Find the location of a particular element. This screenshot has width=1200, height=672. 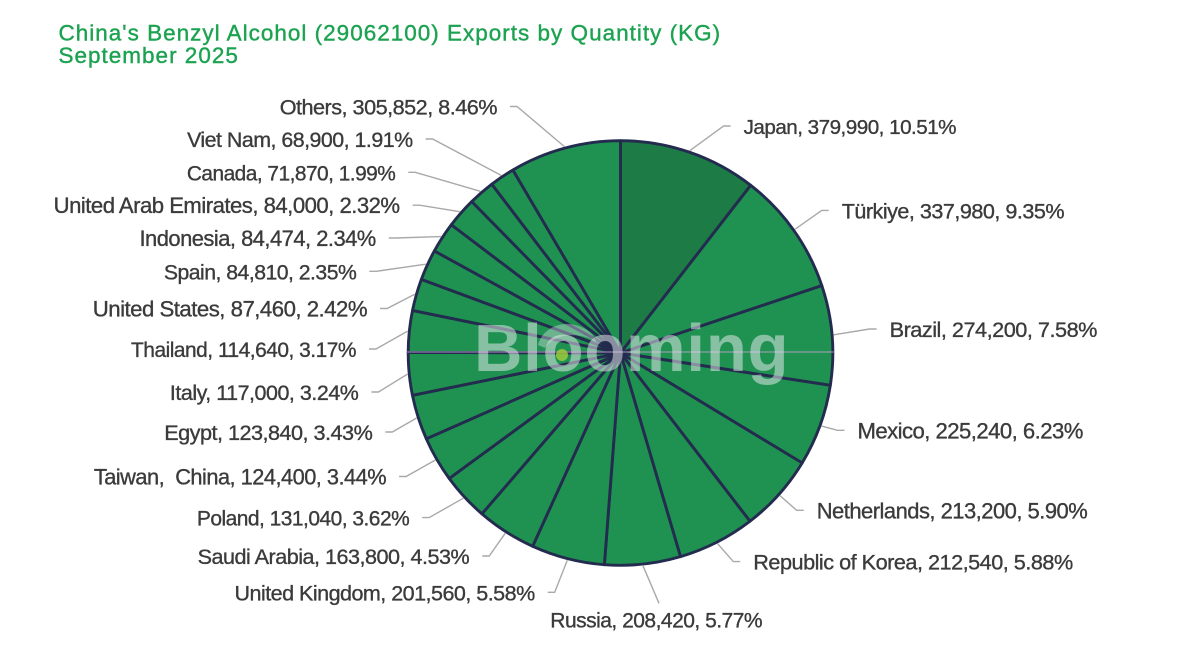

svg-text: Poland, 131,040, 3.62% is located at coordinates (303, 519).